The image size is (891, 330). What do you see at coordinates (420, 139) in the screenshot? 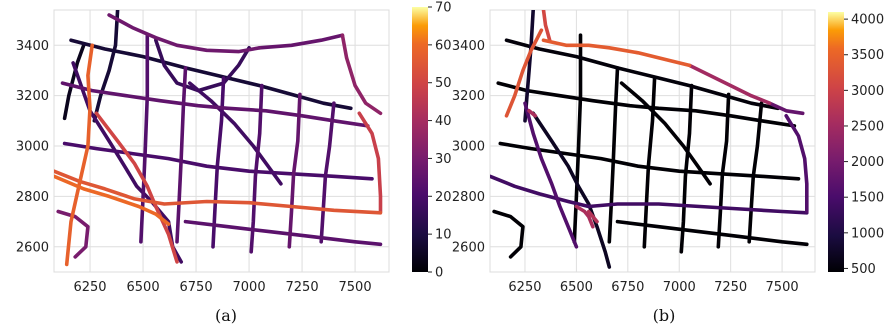
I see `colorbar-a` at bounding box center [420, 139].